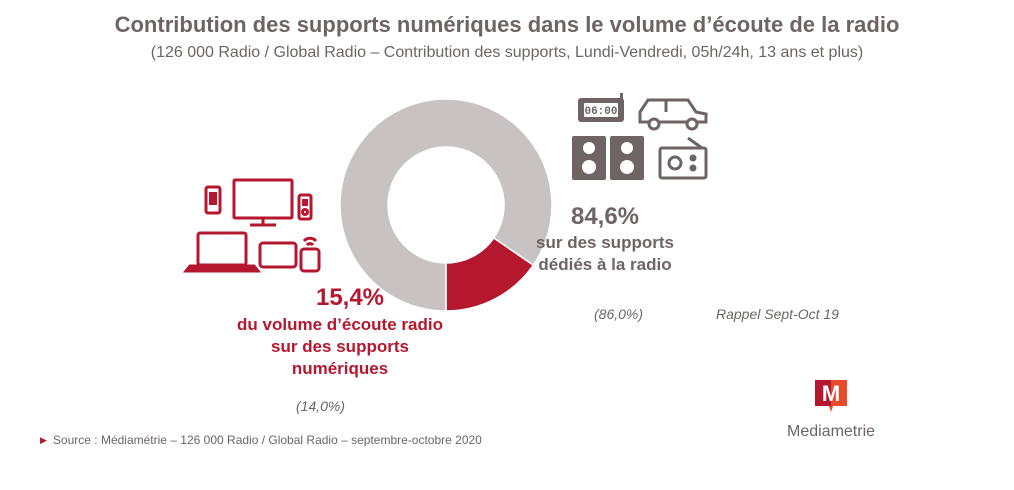  I want to click on digital-previous-value: (14,0%), so click(321, 406).